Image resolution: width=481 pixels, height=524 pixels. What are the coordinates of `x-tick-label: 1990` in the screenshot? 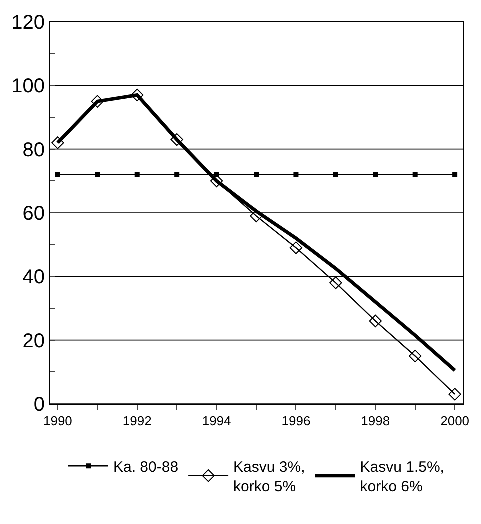 It's located at (57, 421).